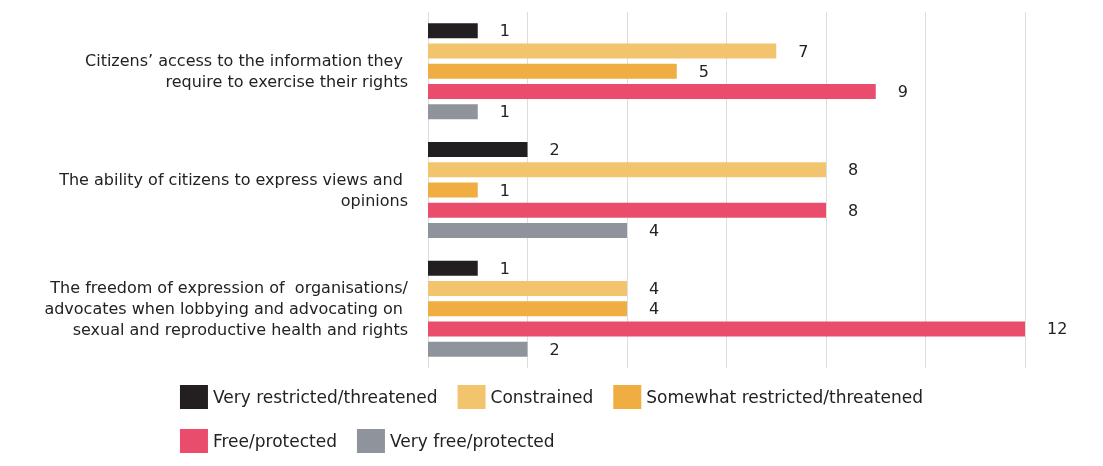 The image size is (1103, 466). Describe the element at coordinates (226, 309) in the screenshot. I see `y-tick-label: The freedom of expression of organisations/advocates when lobbying and advocating on sexual and reproductive health and rights` at that location.